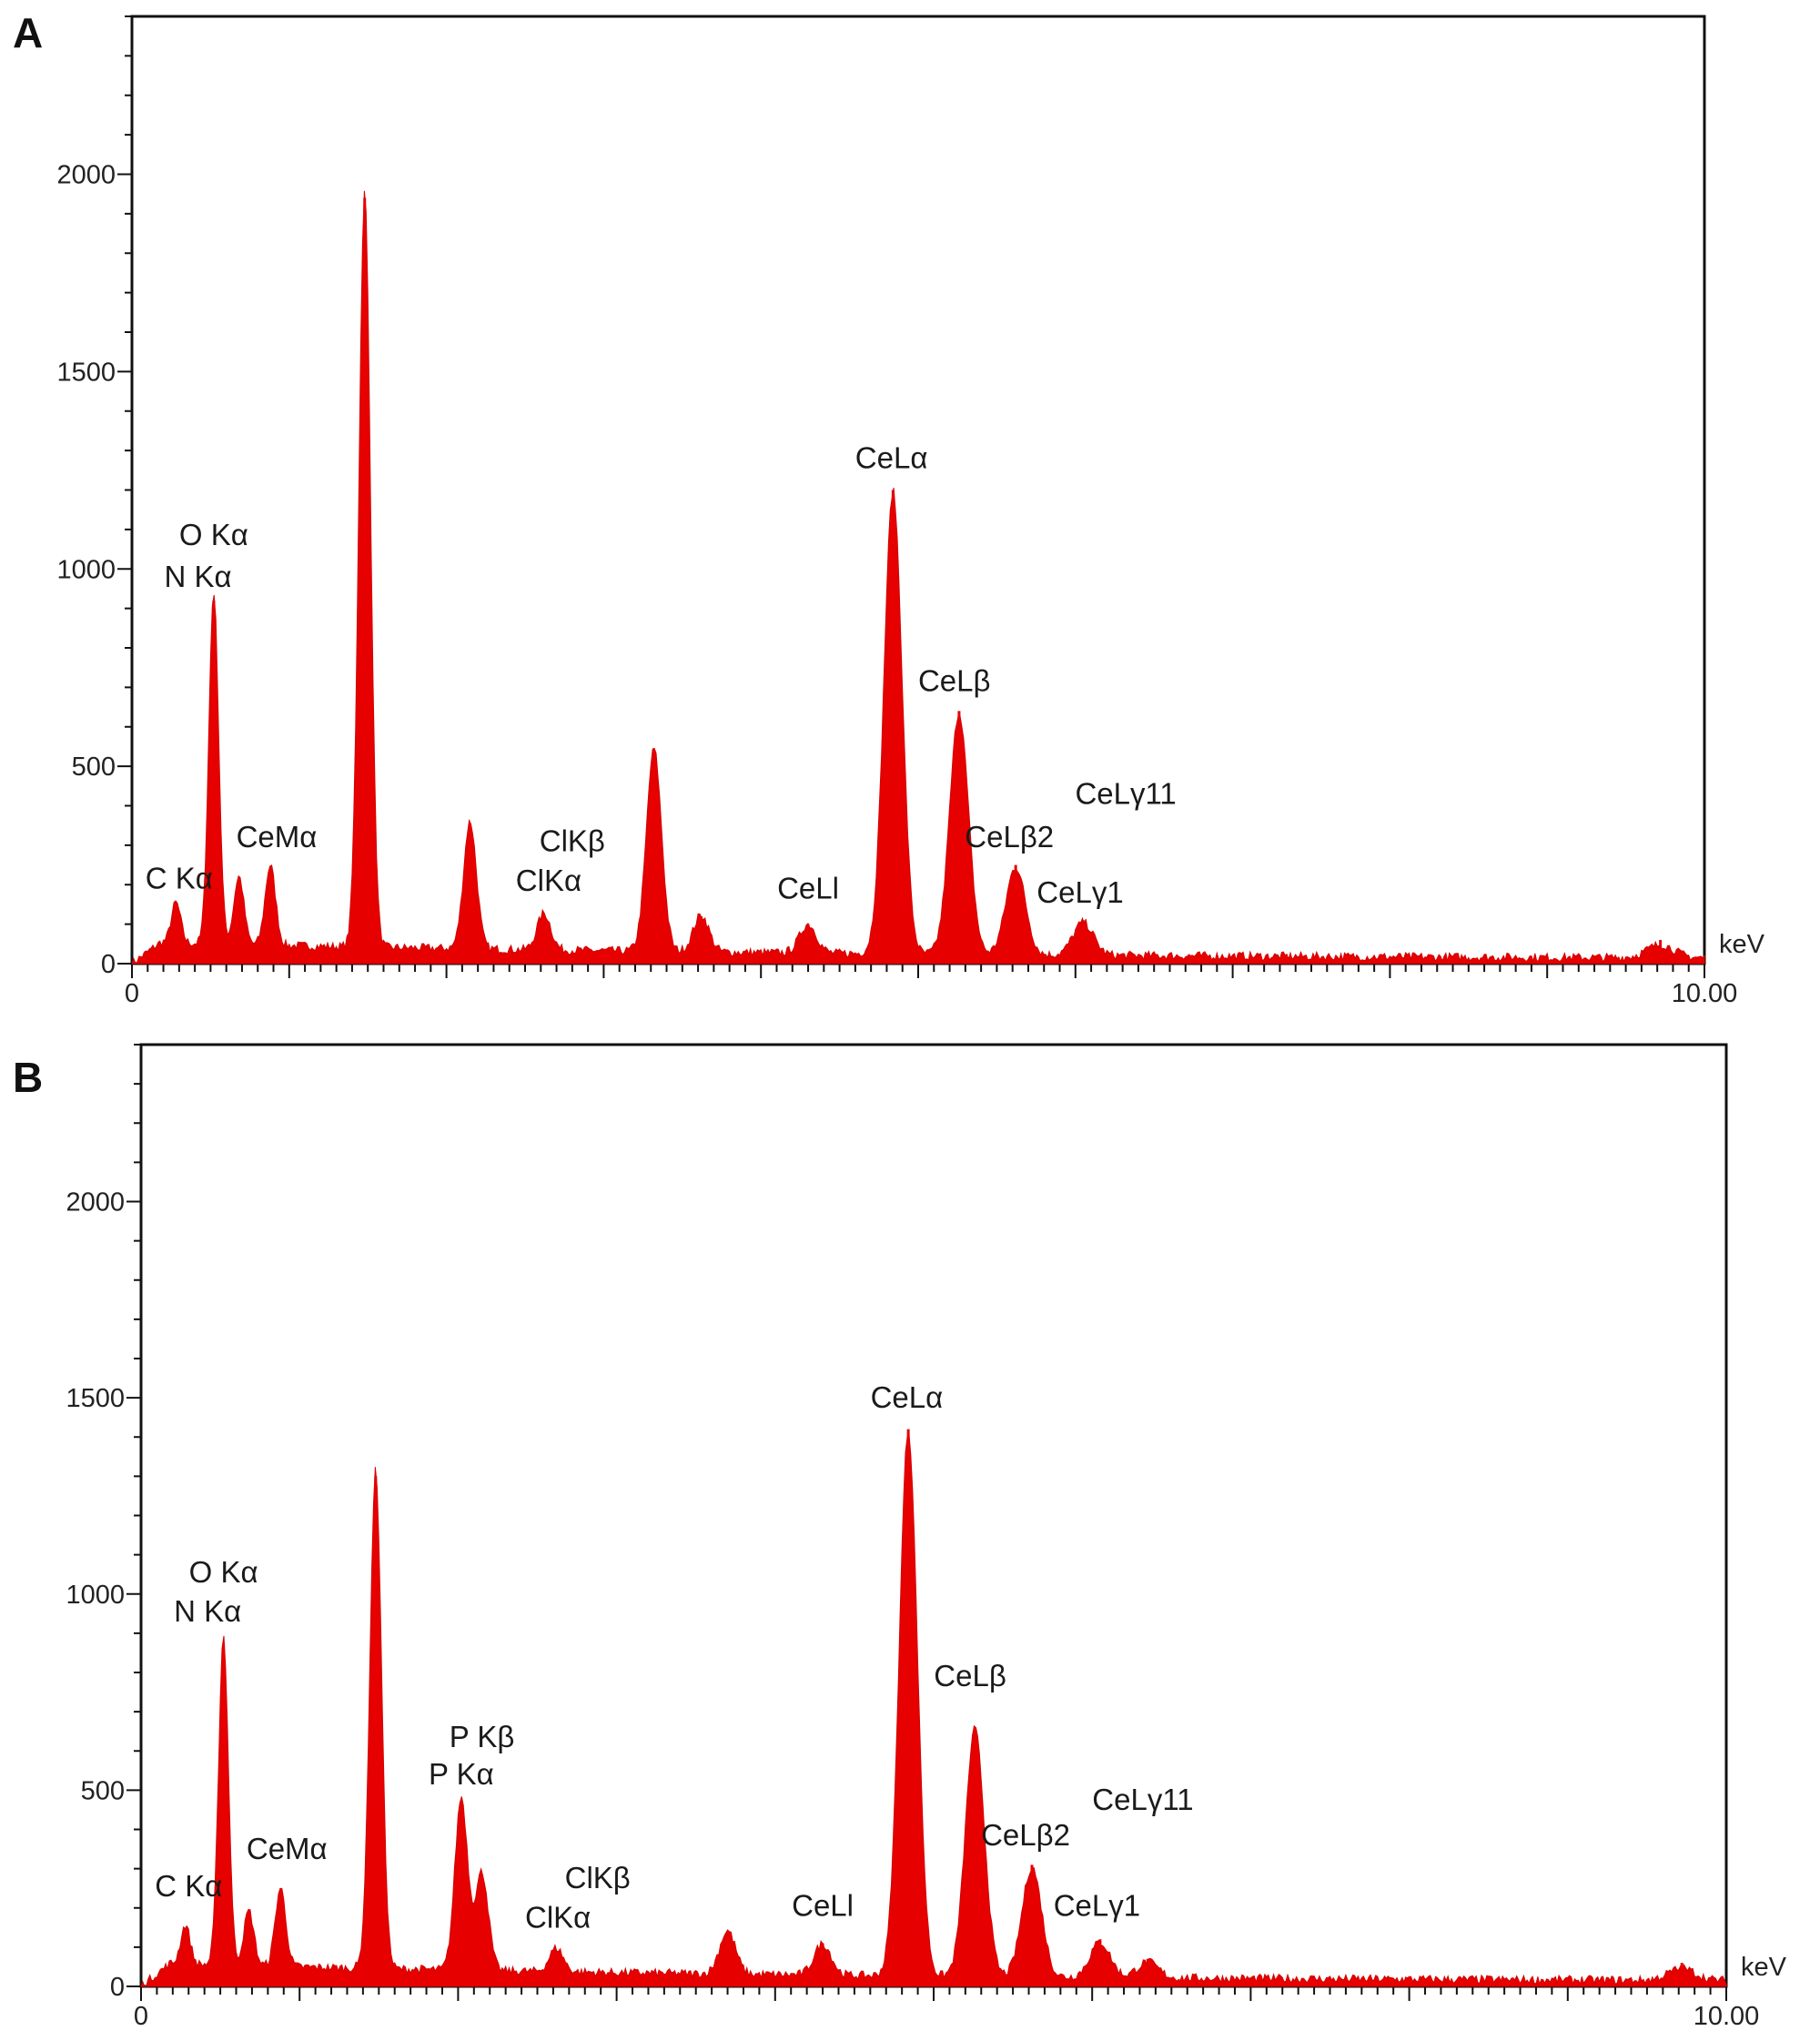  What do you see at coordinates (28, 32) in the screenshot?
I see `panel-letter-a: A` at bounding box center [28, 32].